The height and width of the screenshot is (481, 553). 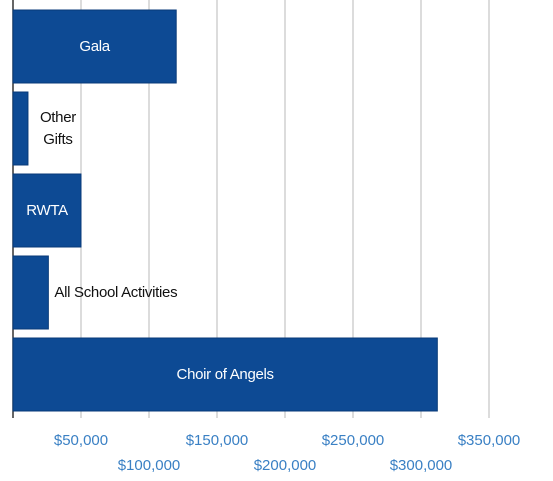 I want to click on x-tick-label: $50,000, so click(x=81, y=440).